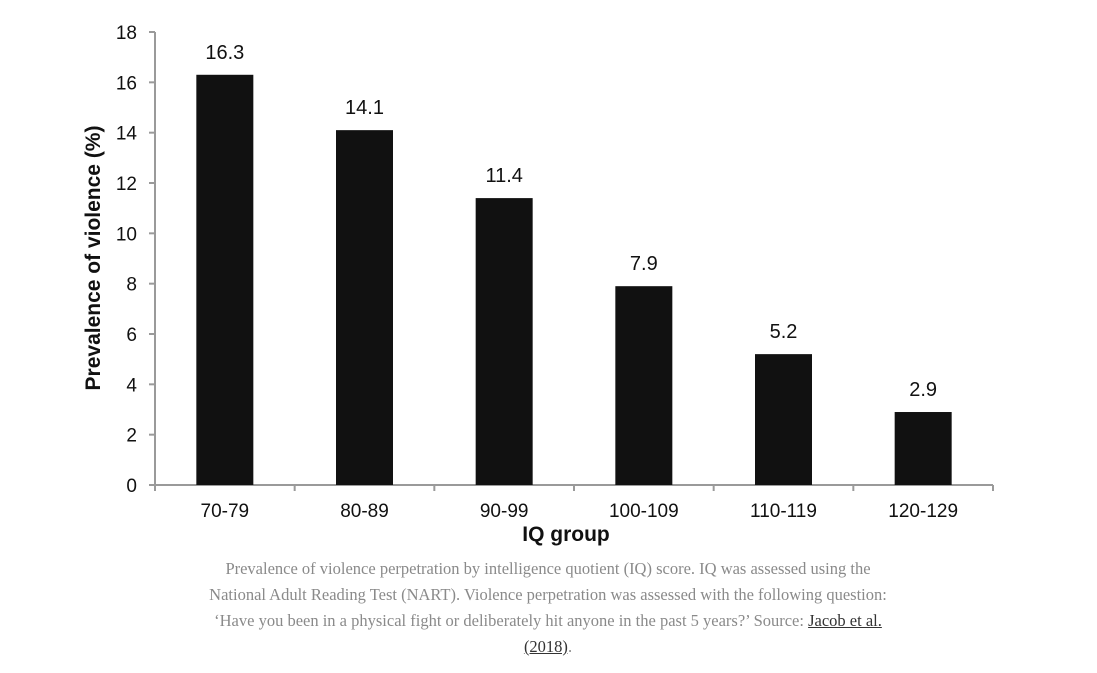  Describe the element at coordinates (566, 534) in the screenshot. I see `x-axis-title: IQ group` at that location.